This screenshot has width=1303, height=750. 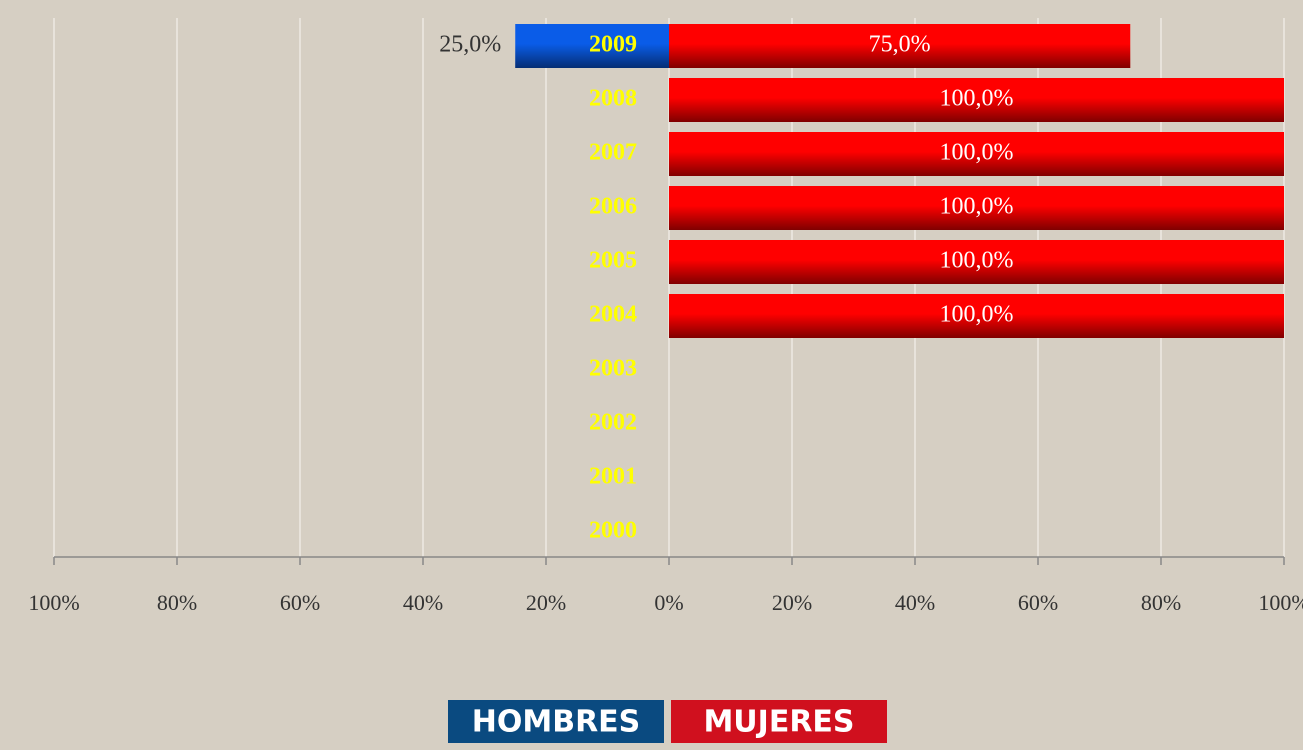 I want to click on value-label: 75,0%, so click(x=900, y=45).